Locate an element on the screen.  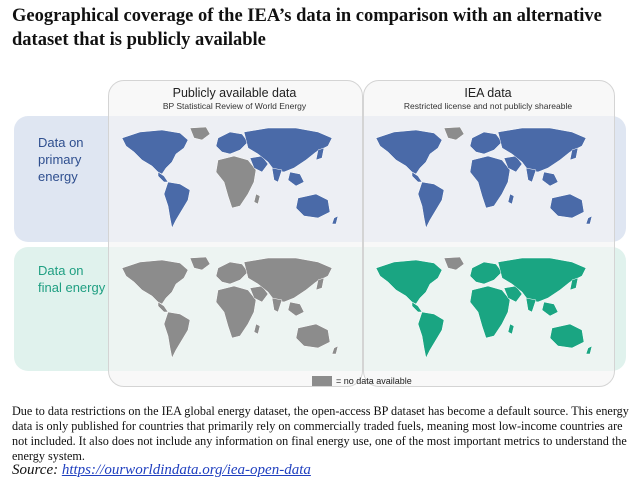
world-map-iea-primary is located at coordinates (484, 177).